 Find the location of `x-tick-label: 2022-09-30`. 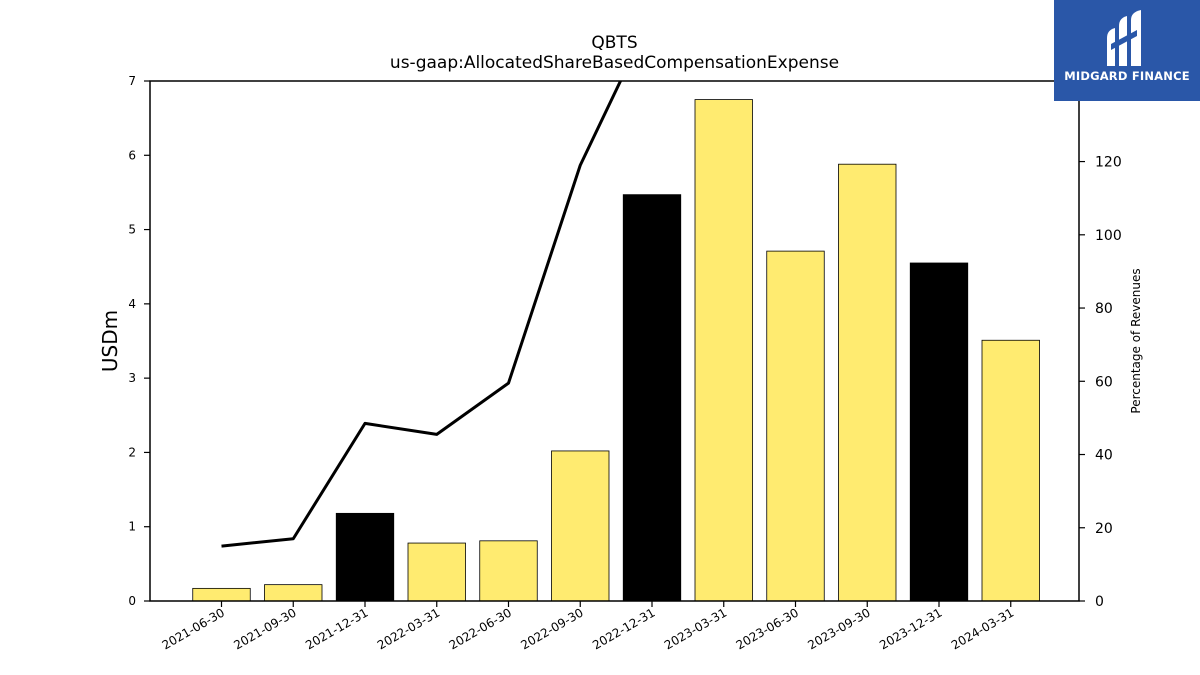

x-tick-label: 2022-09-30 is located at coordinates (551, 628).